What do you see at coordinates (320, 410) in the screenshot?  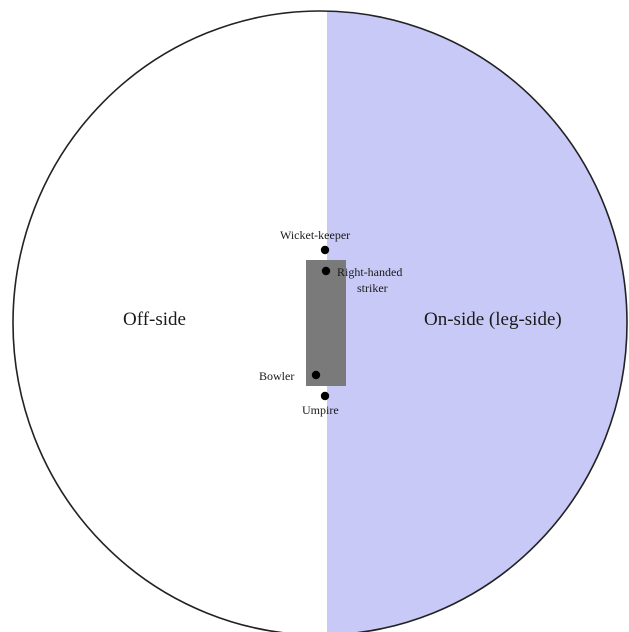 I see `umpire-label: Umpire` at bounding box center [320, 410].